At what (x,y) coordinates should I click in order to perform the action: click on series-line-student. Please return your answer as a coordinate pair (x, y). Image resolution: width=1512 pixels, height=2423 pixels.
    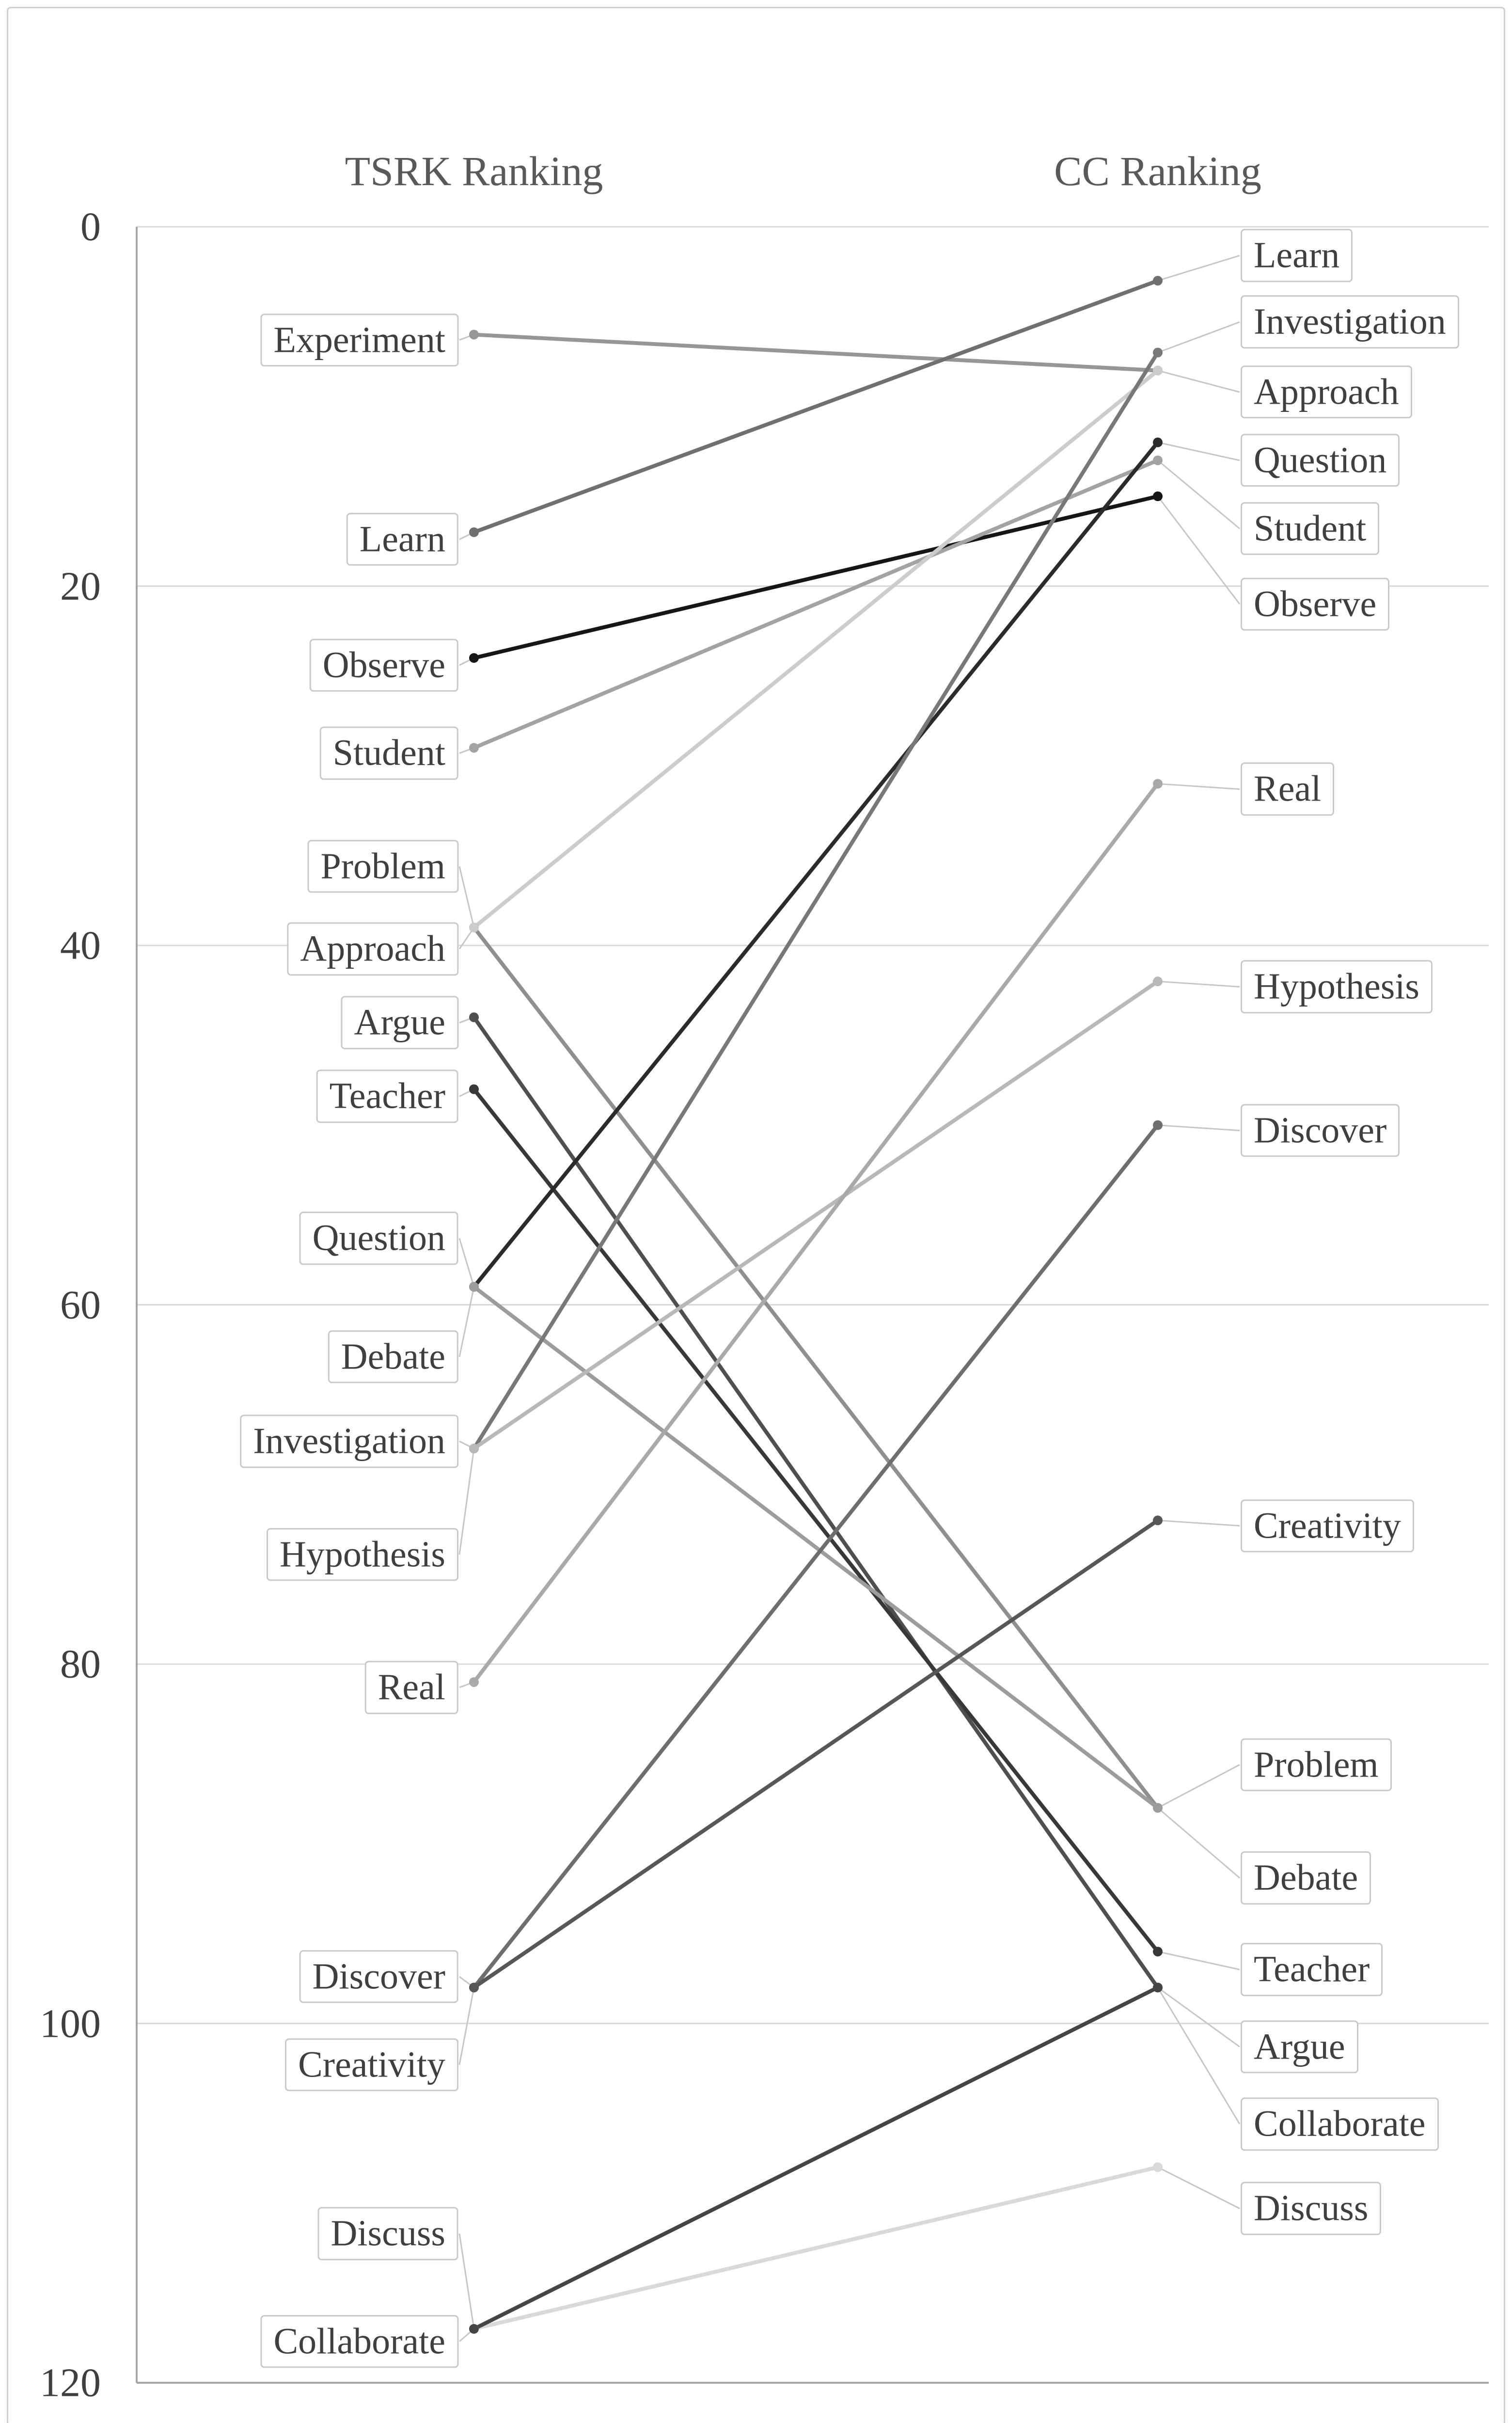
    Looking at the image, I should click on (816, 604).